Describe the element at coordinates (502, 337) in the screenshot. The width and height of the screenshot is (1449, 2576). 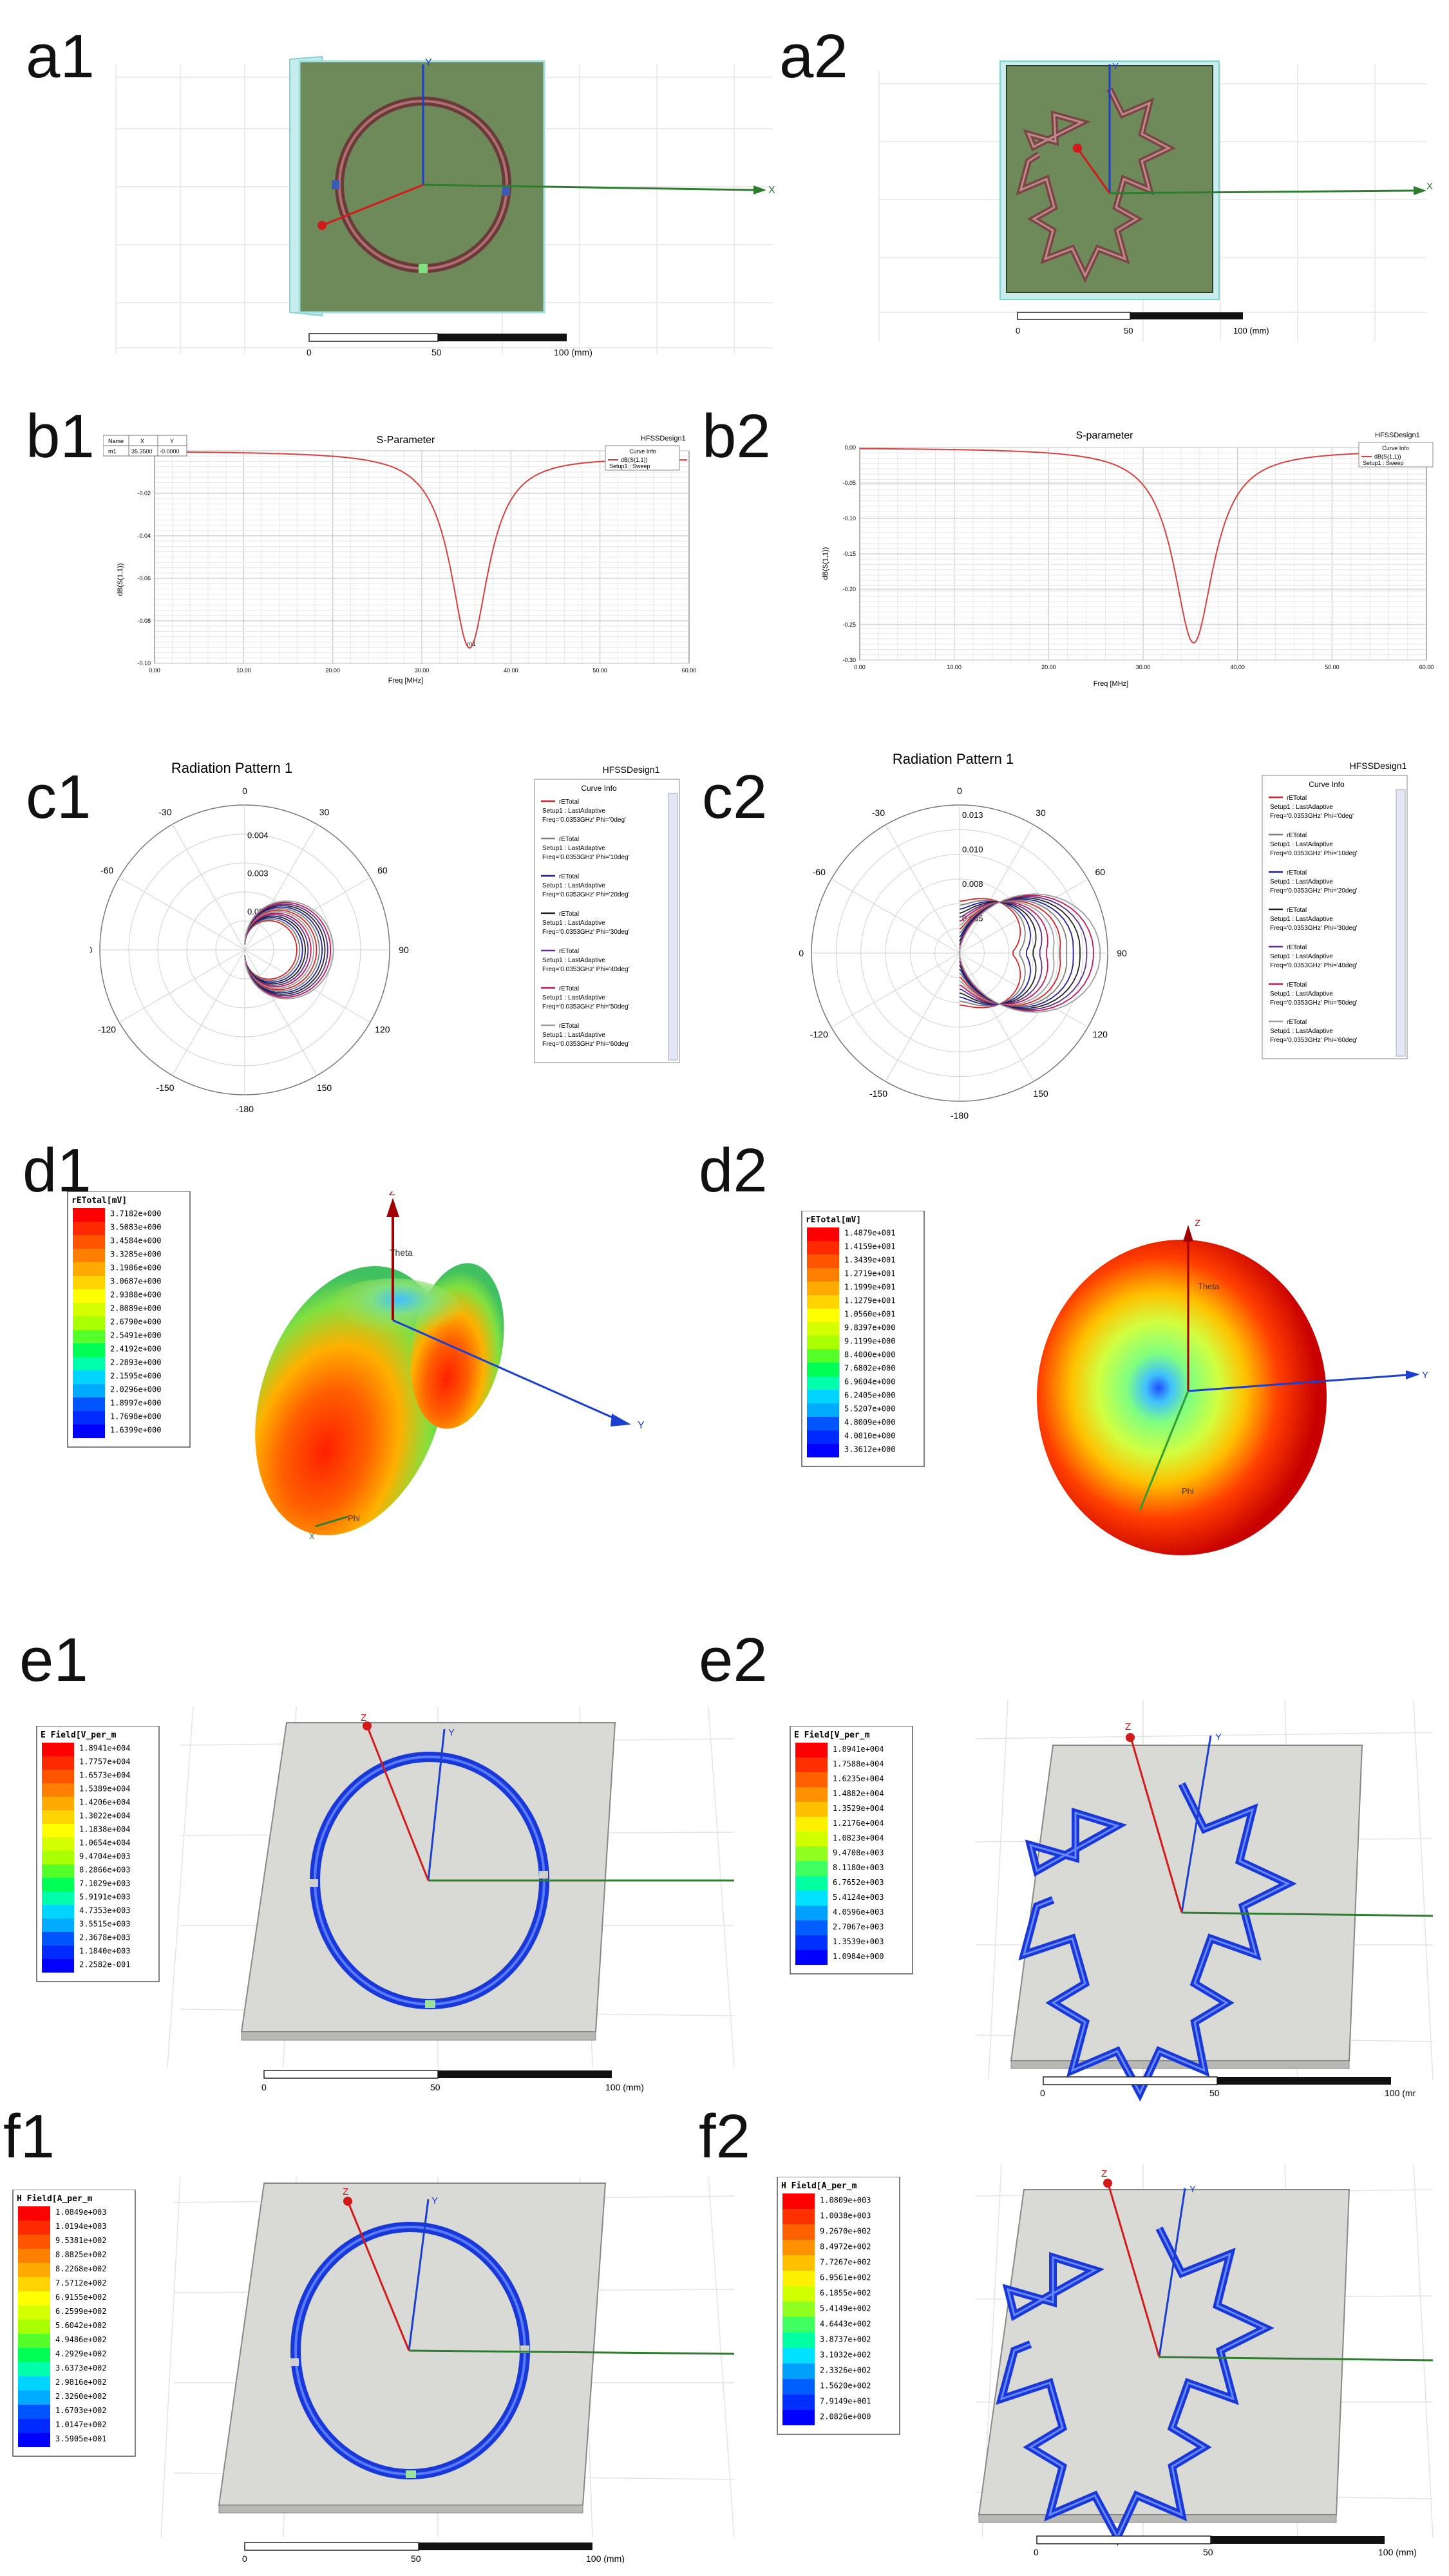
I see `a1-scalebar-black` at that location.